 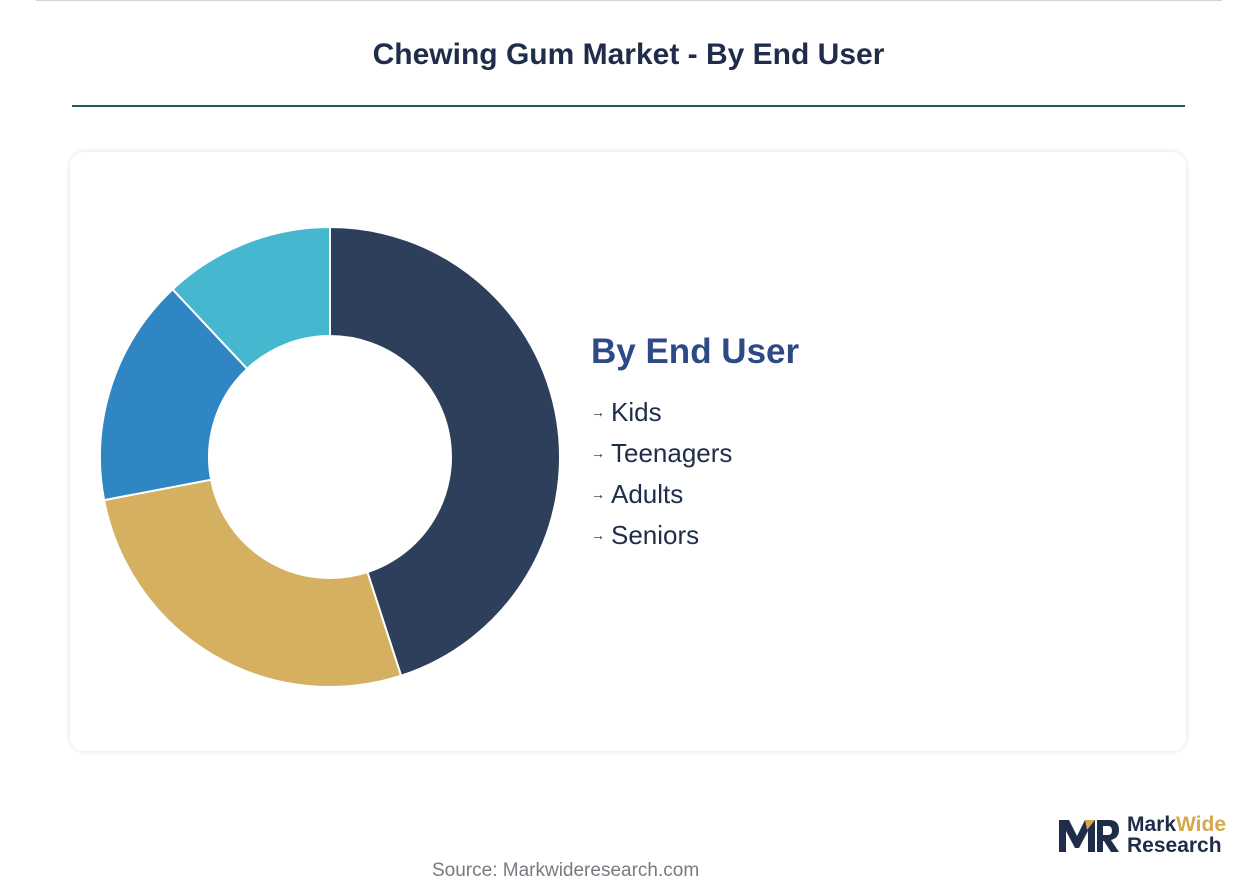 I want to click on donut-slice-kids, so click(x=444, y=452).